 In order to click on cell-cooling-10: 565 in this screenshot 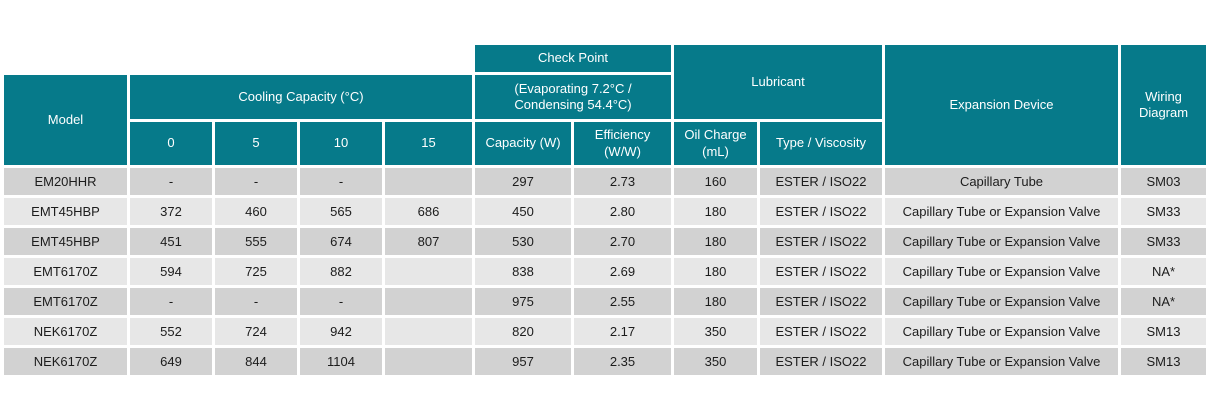, I will do `click(341, 211)`.